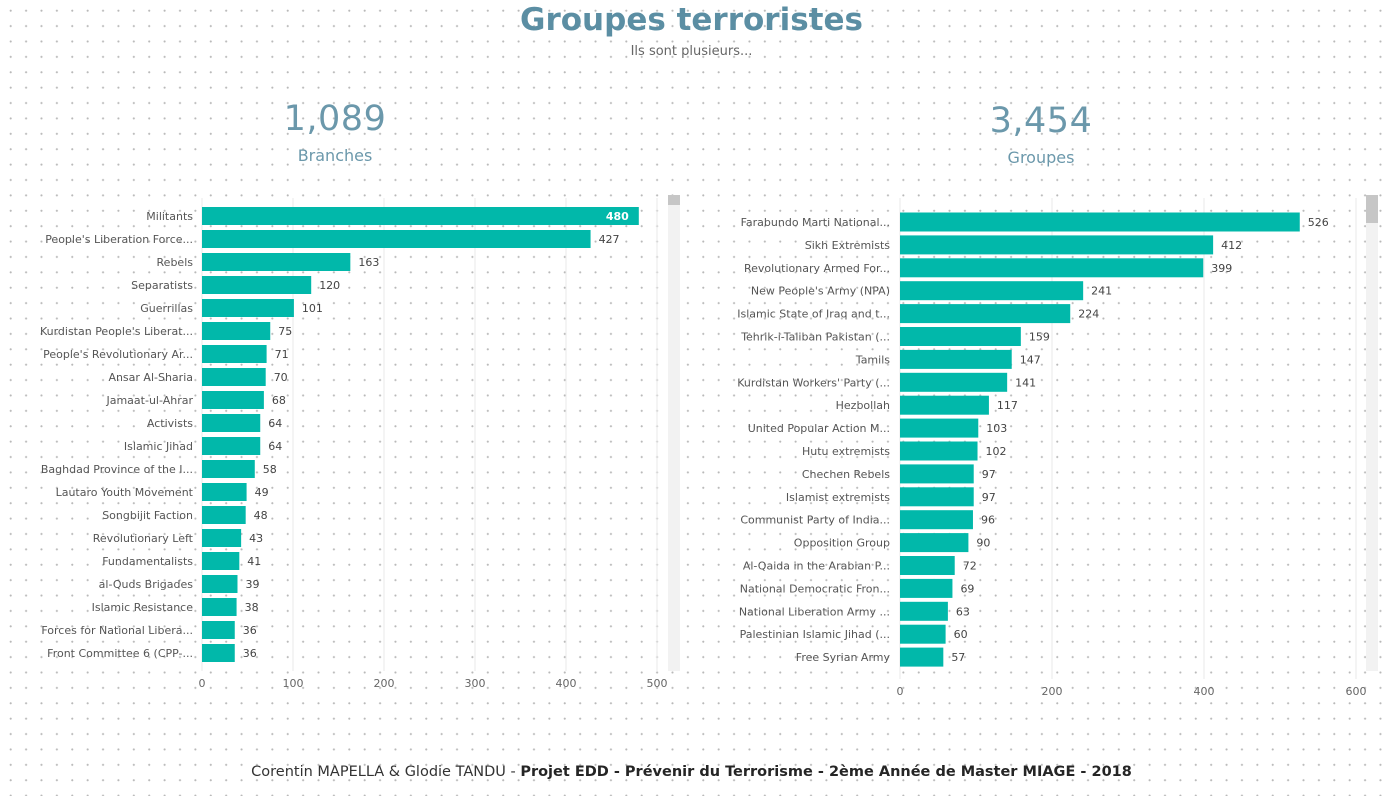 The image size is (1383, 796). What do you see at coordinates (1372, 209) in the screenshot?
I see `groupes-scrollbar-thumb` at bounding box center [1372, 209].